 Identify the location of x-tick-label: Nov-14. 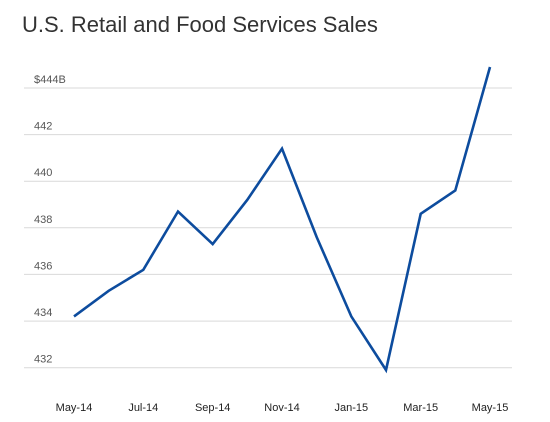
(281, 408).